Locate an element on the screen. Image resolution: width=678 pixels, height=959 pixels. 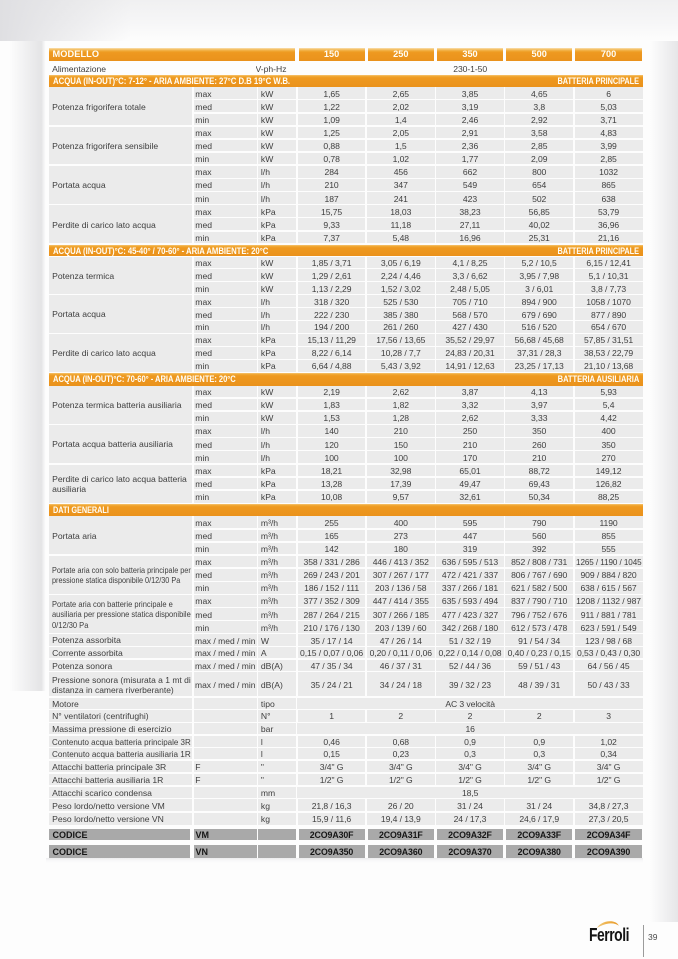
svg-text: Ferroli is located at coordinates (609, 935).